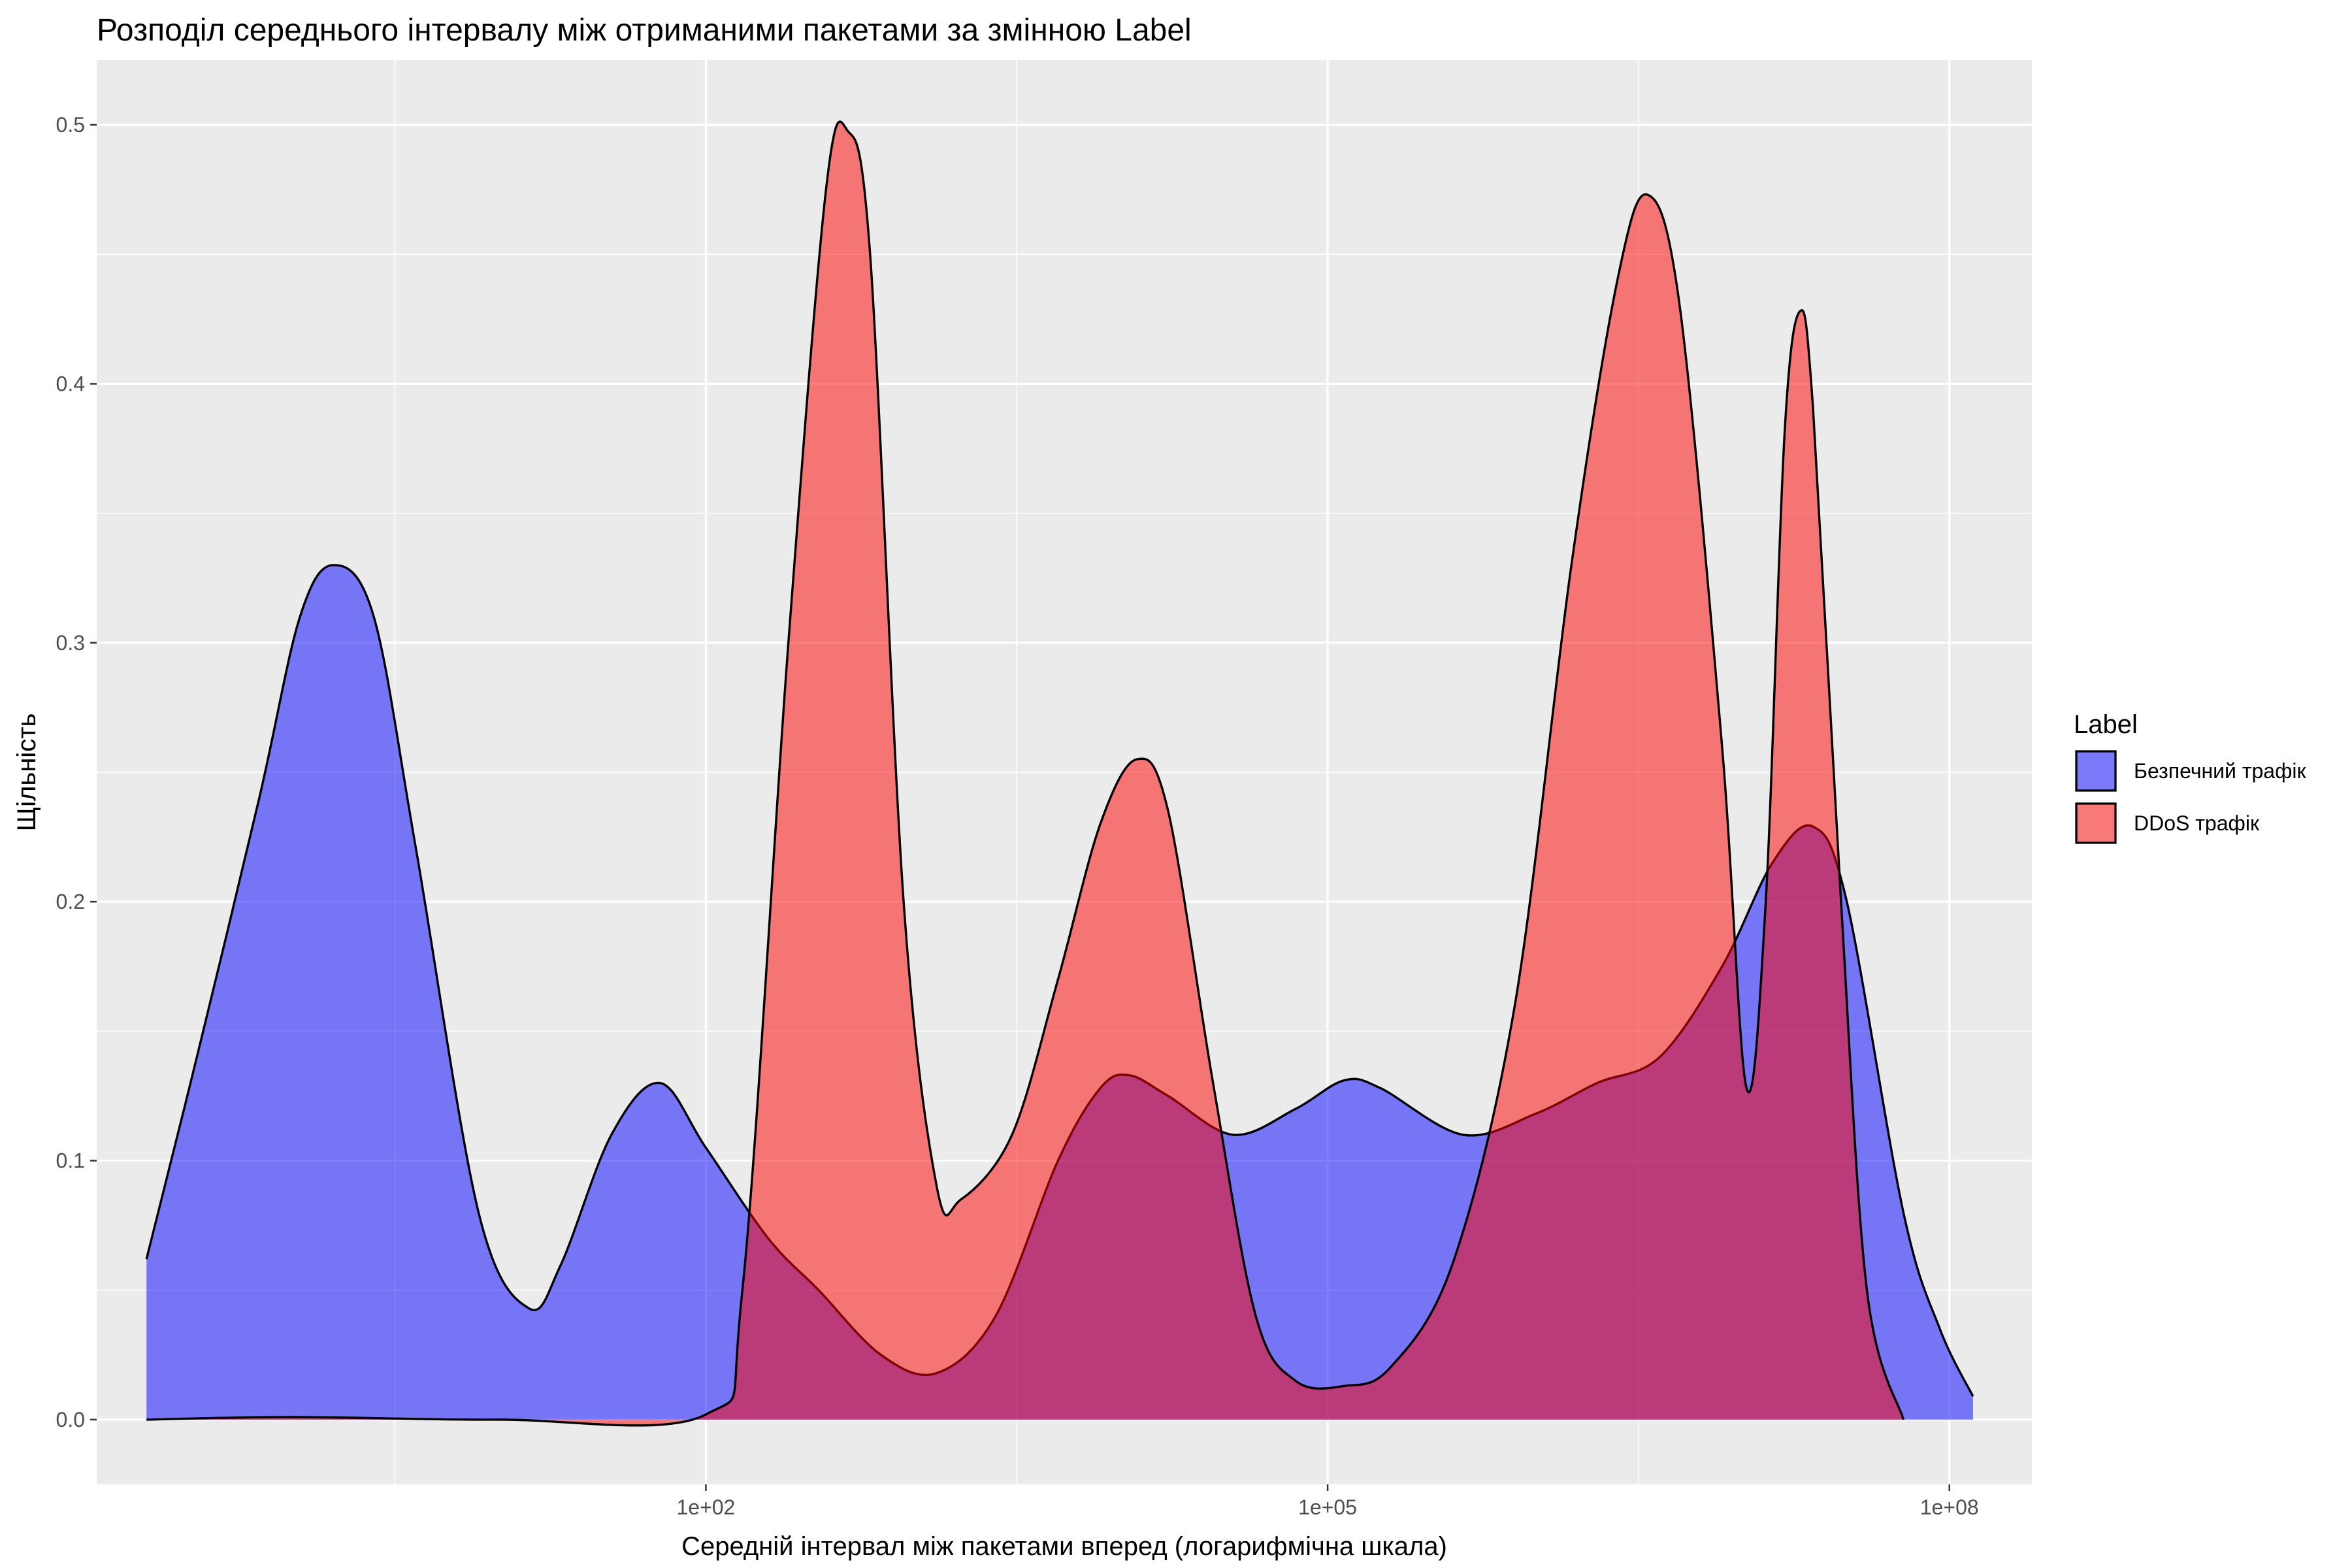 The width and height of the screenshot is (2352, 1568). I want to click on y-tick-label: 0.1, so click(70, 1161).